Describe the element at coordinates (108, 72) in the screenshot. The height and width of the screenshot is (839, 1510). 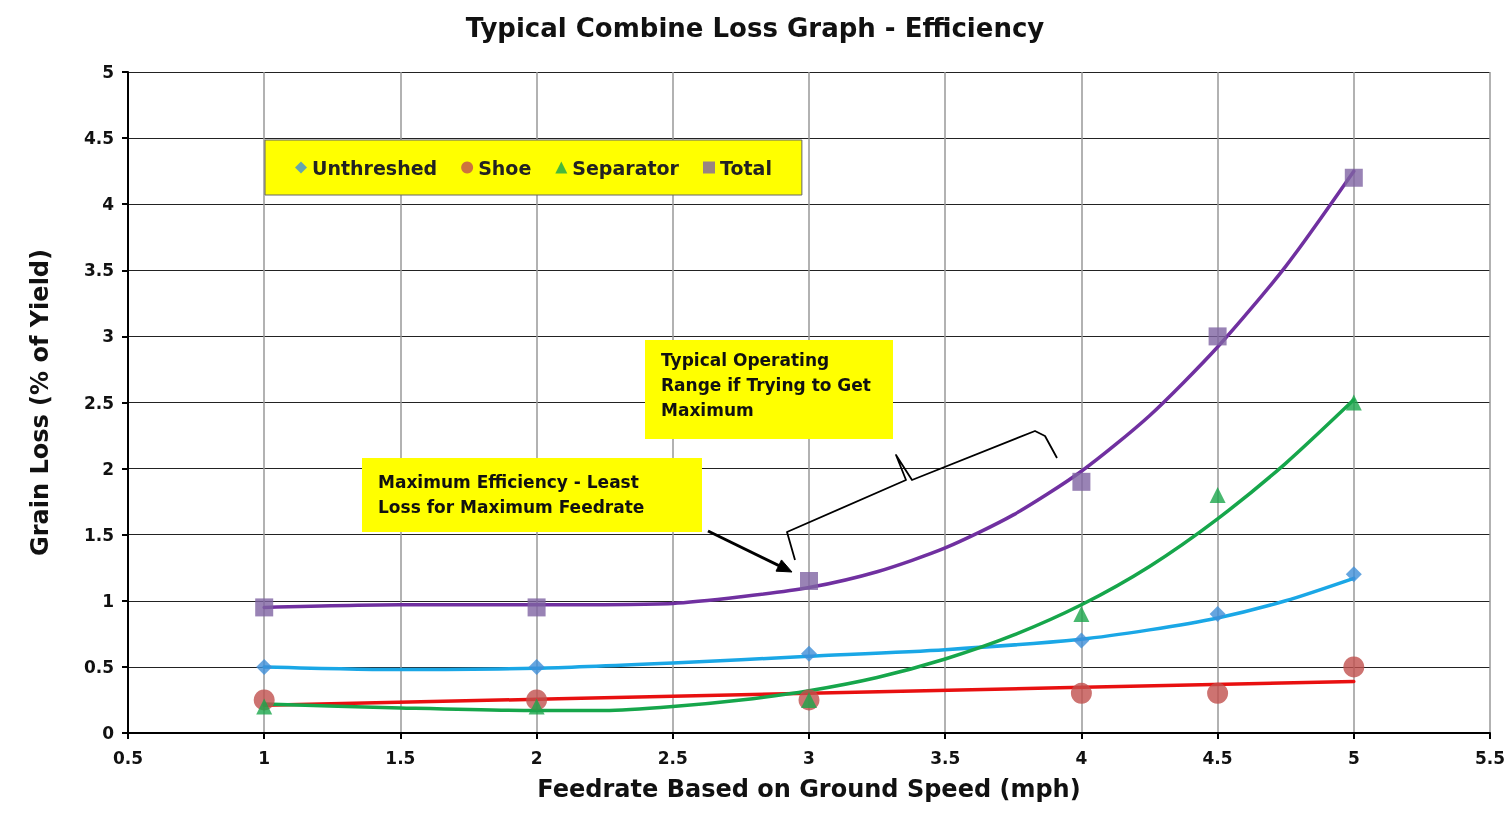
I see `y-tick-label: 5` at that location.